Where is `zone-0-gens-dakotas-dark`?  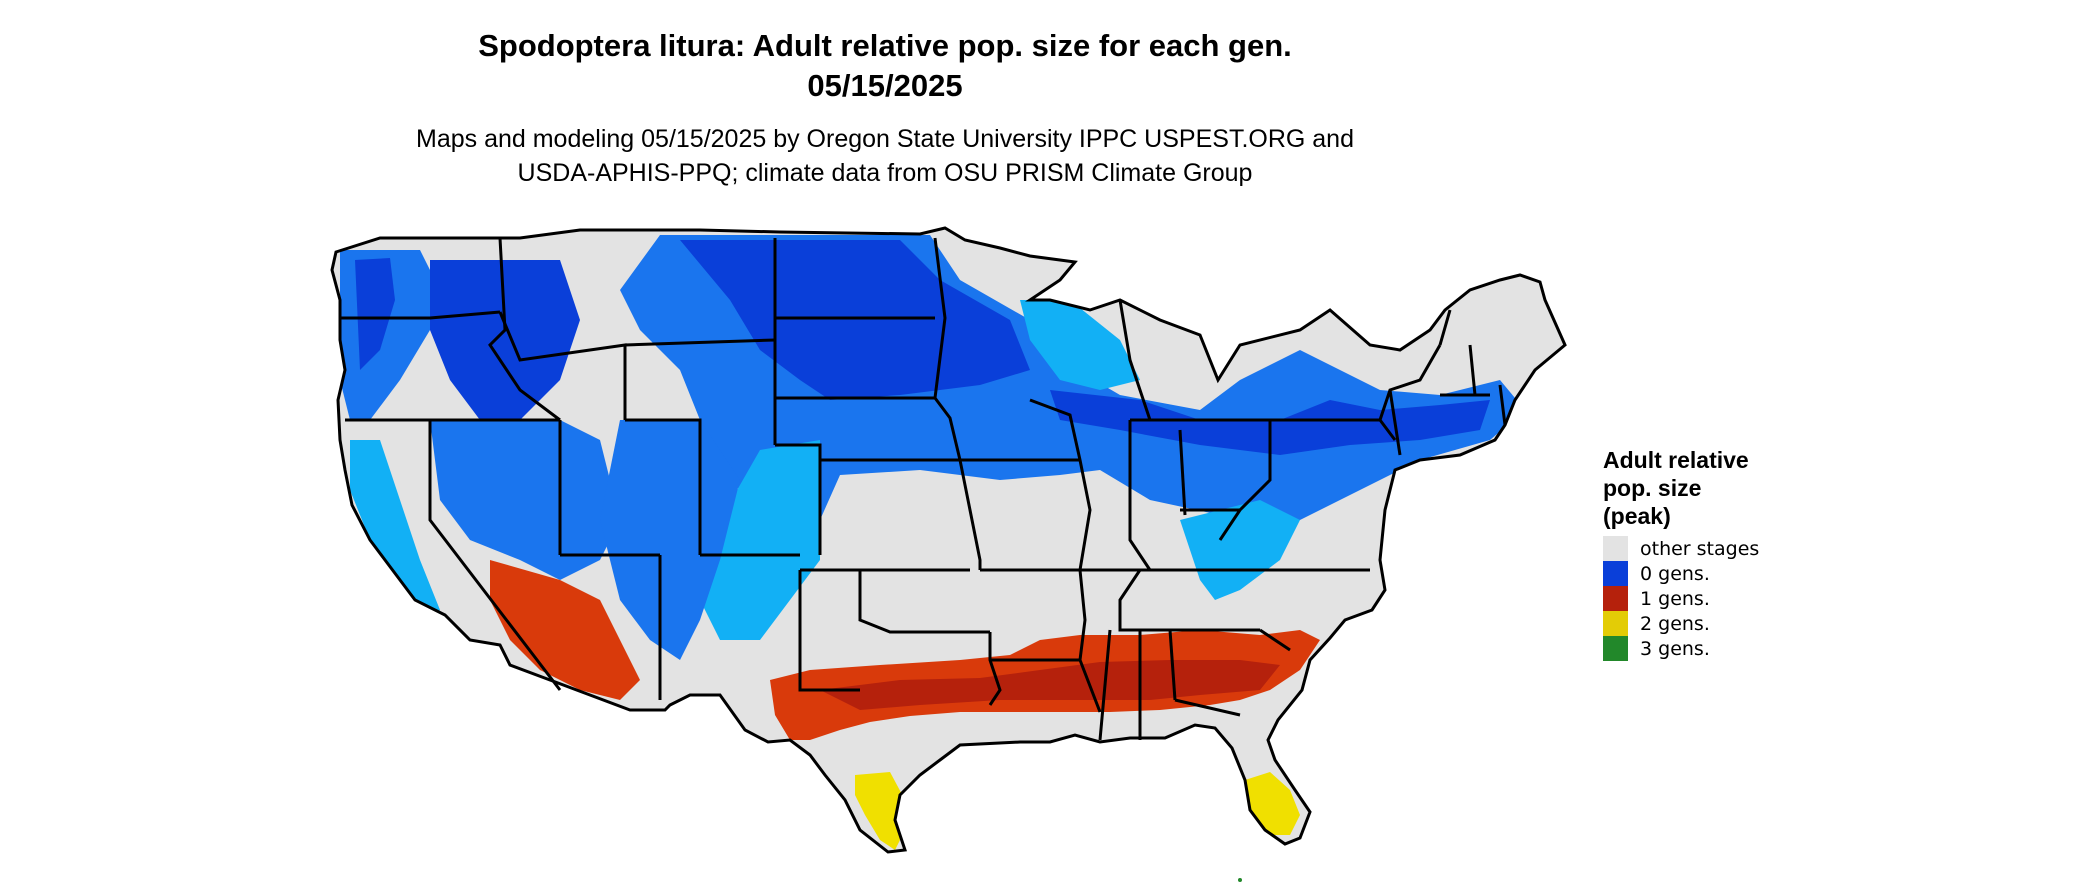 zone-0-gens-dakotas-dark is located at coordinates (855, 320).